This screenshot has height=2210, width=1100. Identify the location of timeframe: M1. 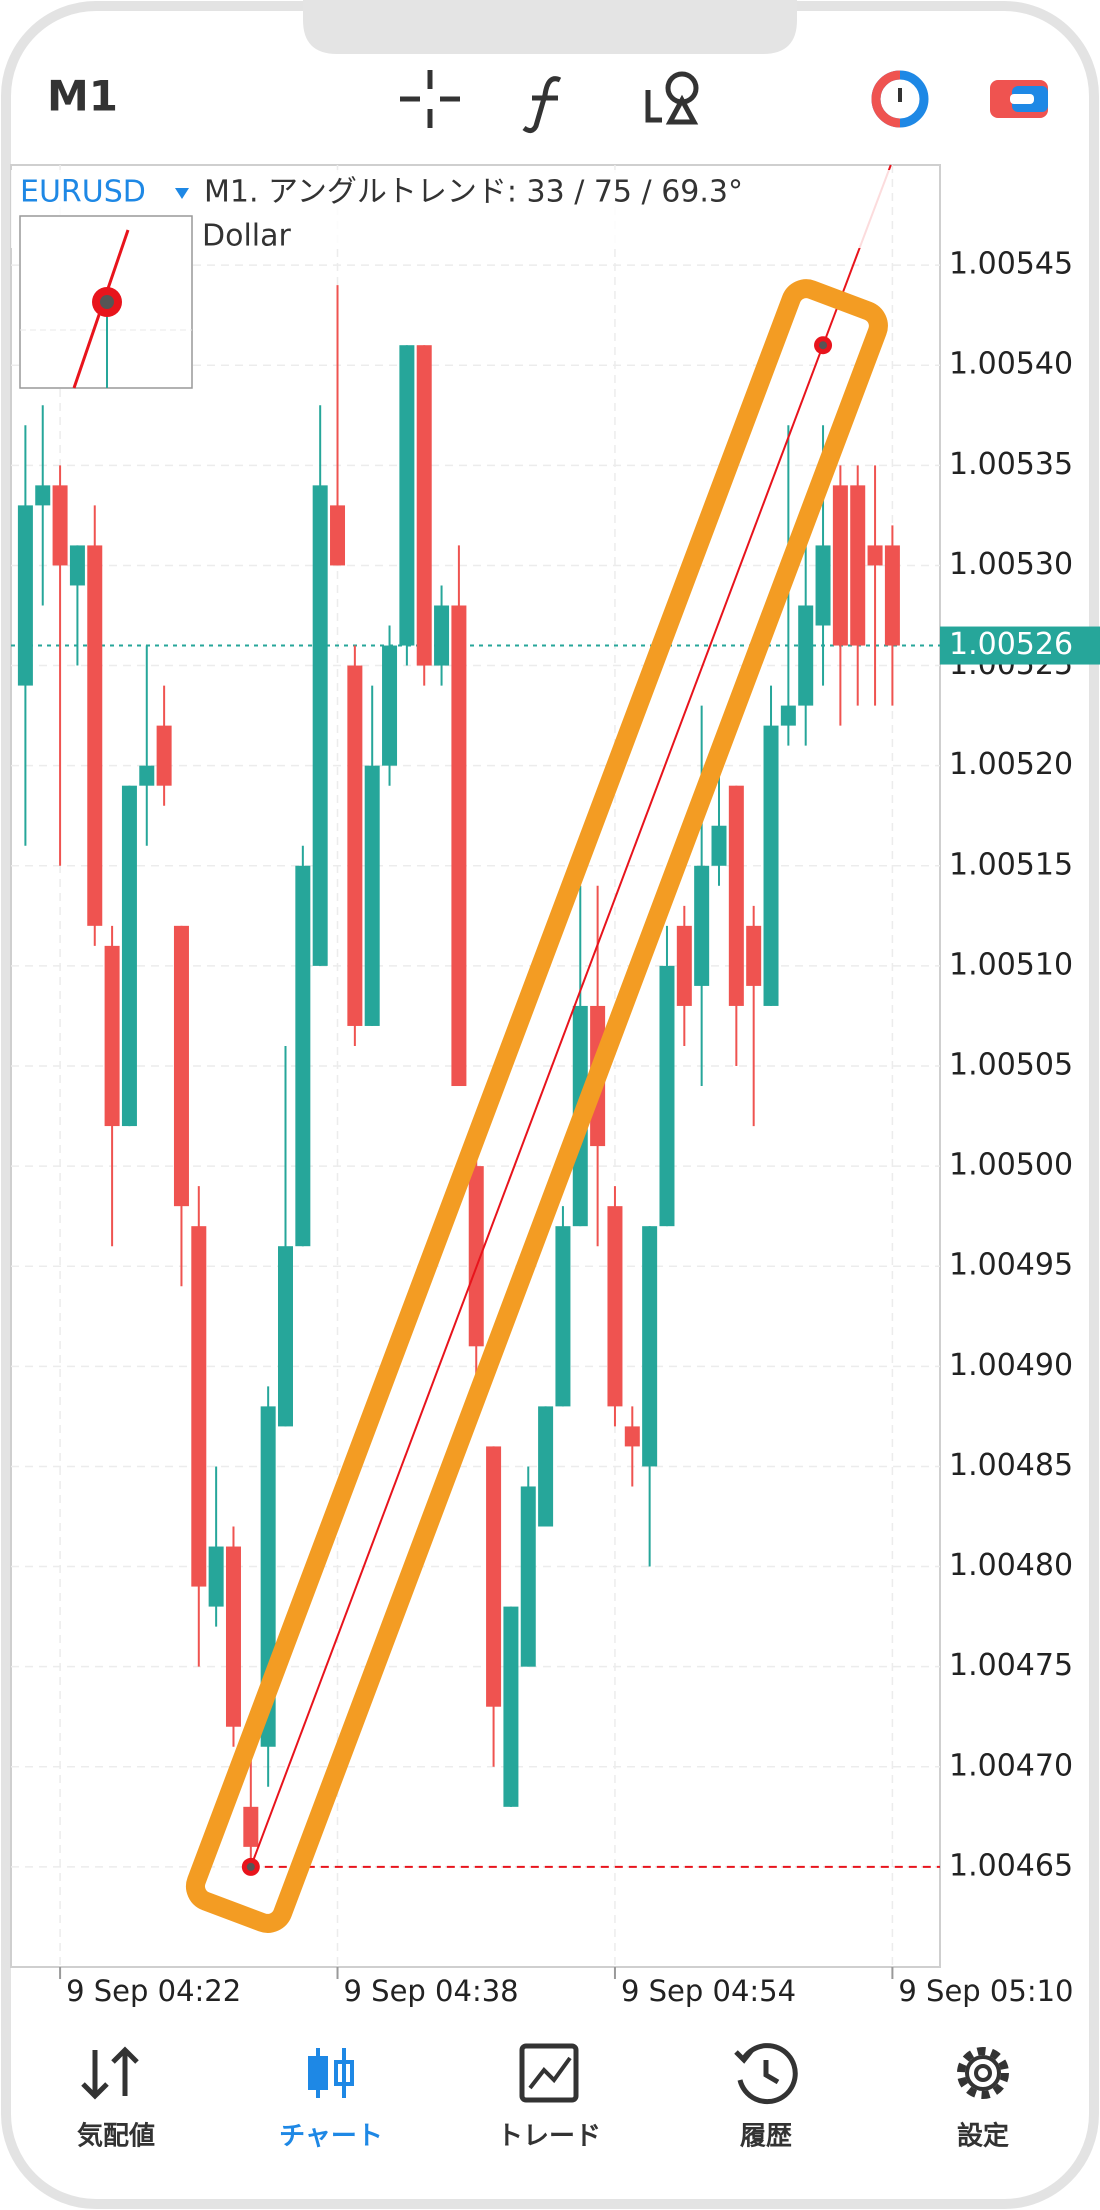
(82, 96).